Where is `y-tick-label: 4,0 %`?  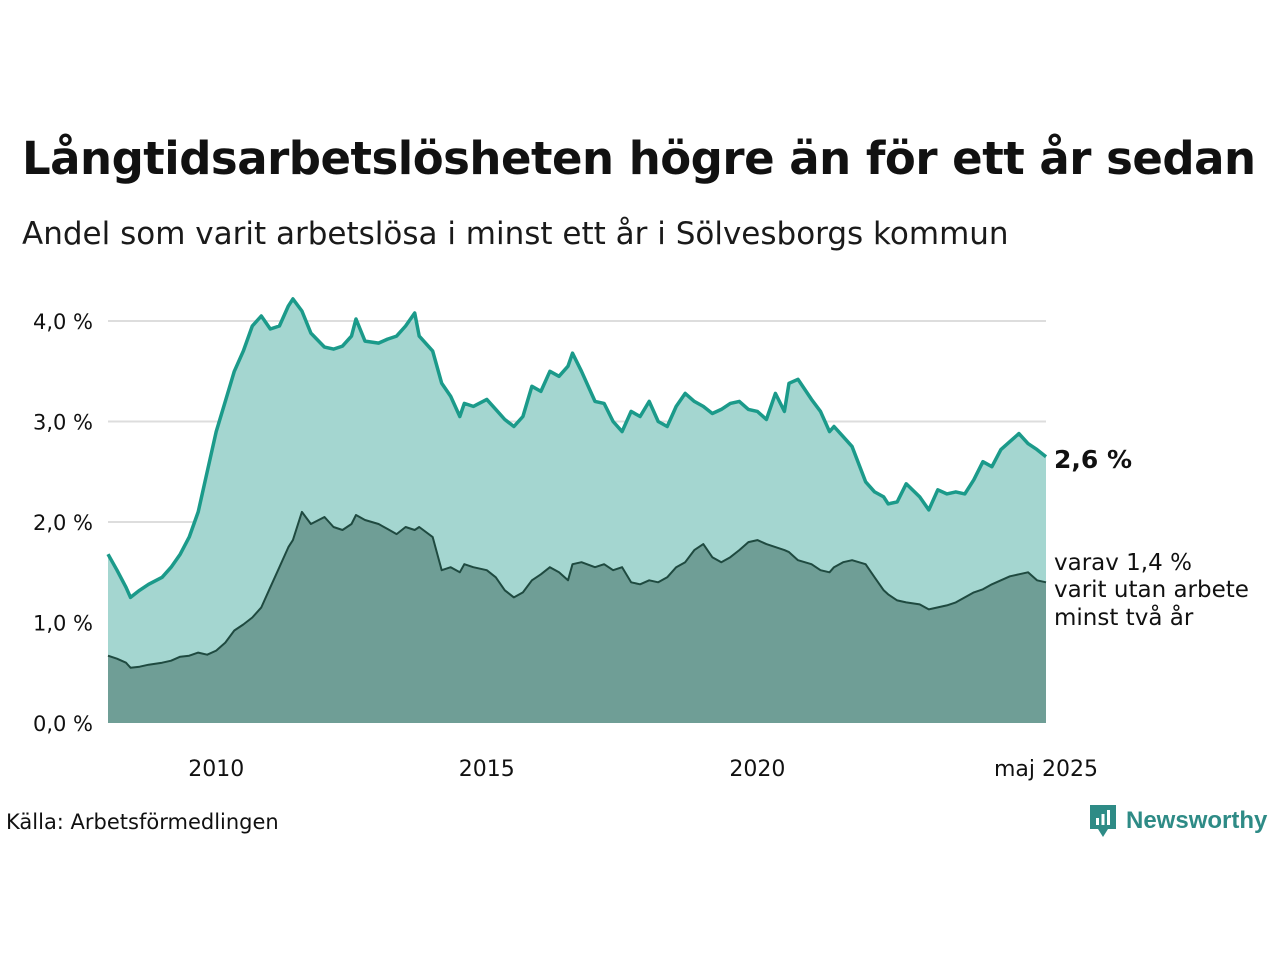
y-tick-label: 4,0 % is located at coordinates (63, 322).